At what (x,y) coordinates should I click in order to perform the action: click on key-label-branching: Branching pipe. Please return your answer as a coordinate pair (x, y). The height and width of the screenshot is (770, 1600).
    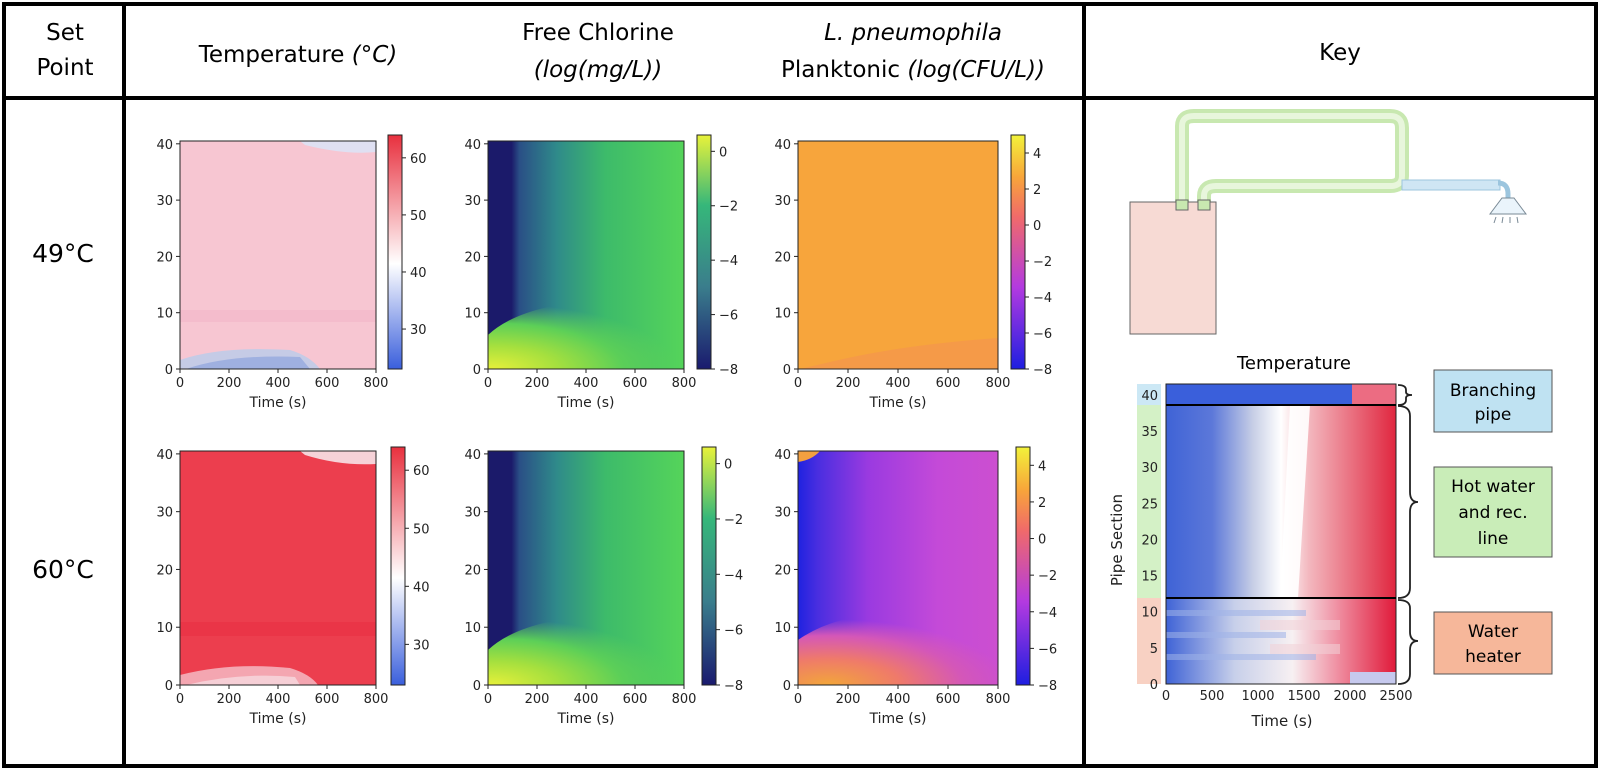
    Looking at the image, I should click on (1493, 401).